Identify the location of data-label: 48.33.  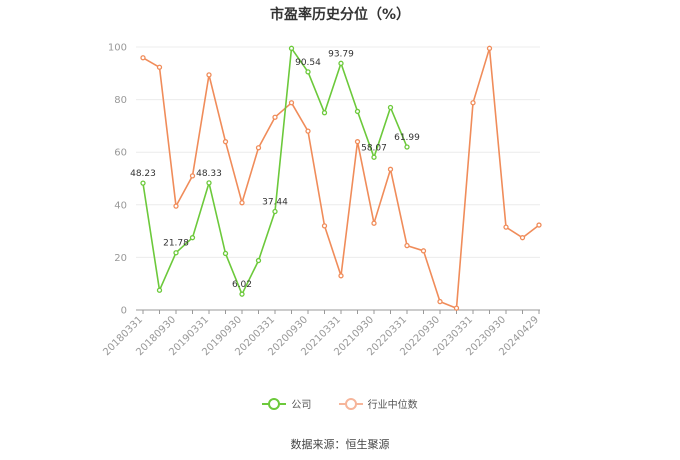
(209, 174).